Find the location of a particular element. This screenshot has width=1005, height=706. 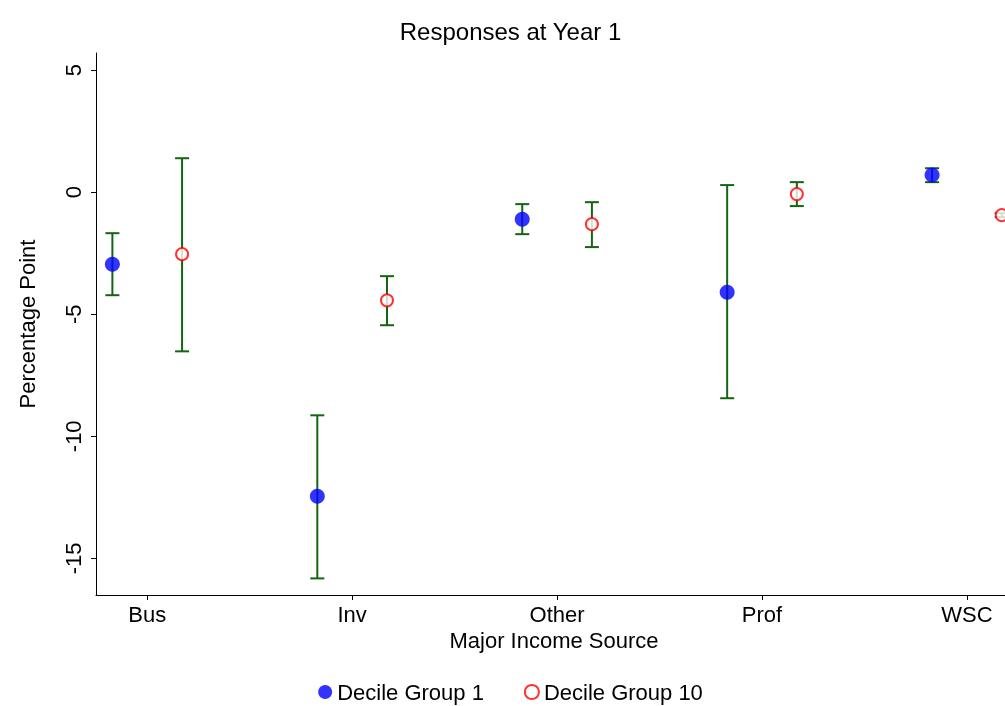

legend-label: Decile Group 1 is located at coordinates (410, 692).